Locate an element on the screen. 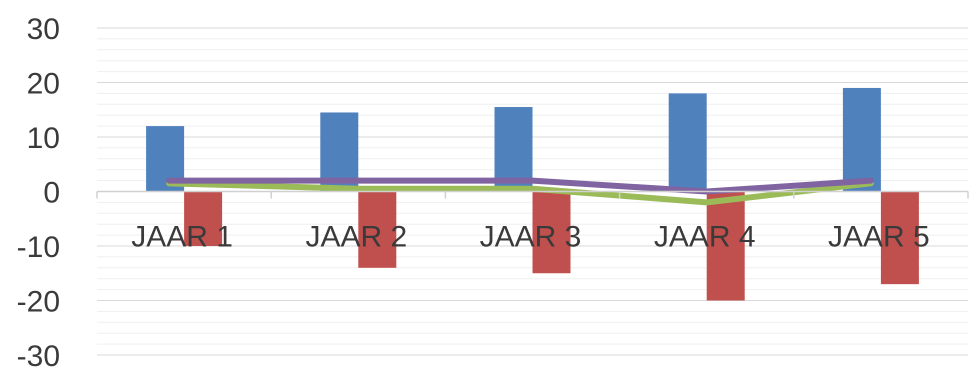 Image resolution: width=976 pixels, height=369 pixels. x-tick-label: JAAR 3 is located at coordinates (531, 237).